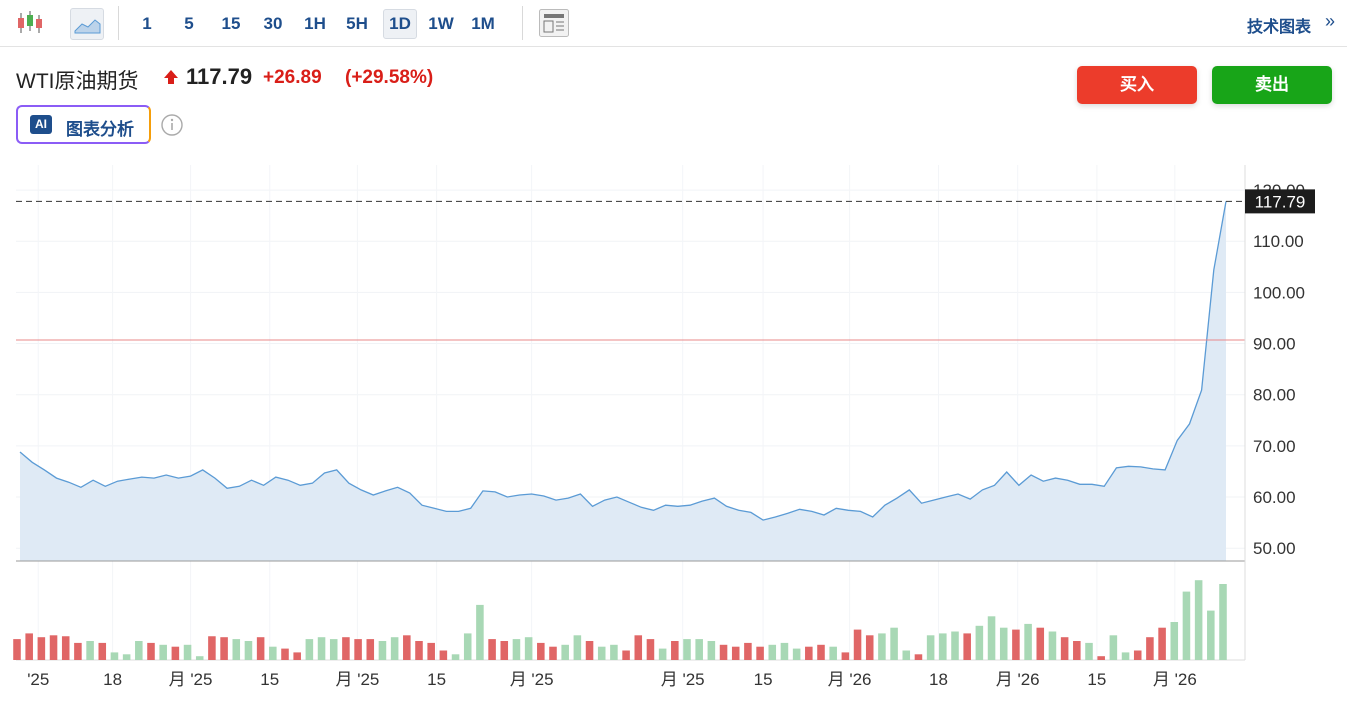 This screenshot has height=714, width=1347. What do you see at coordinates (1278, 241) in the screenshot?
I see `y-tick-label: 110.00` at bounding box center [1278, 241].